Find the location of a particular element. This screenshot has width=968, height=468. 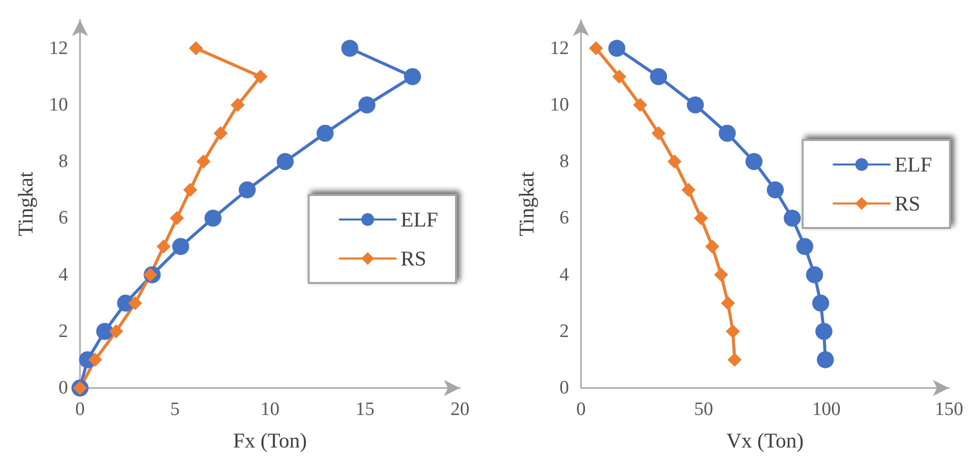

x-axis-title: Vx (Ton) is located at coordinates (765, 440).